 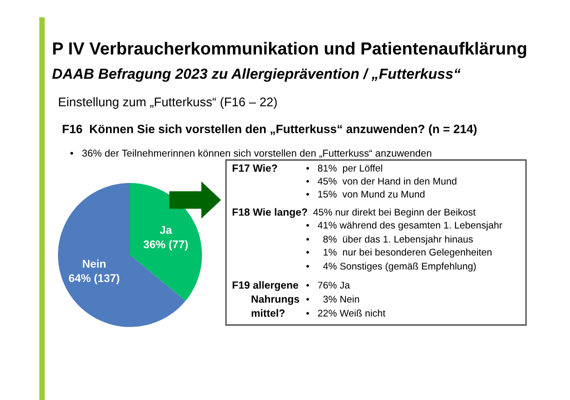 What do you see at coordinates (346, 313) in the screenshot?
I see `text: • 22% Weiß nicht` at bounding box center [346, 313].